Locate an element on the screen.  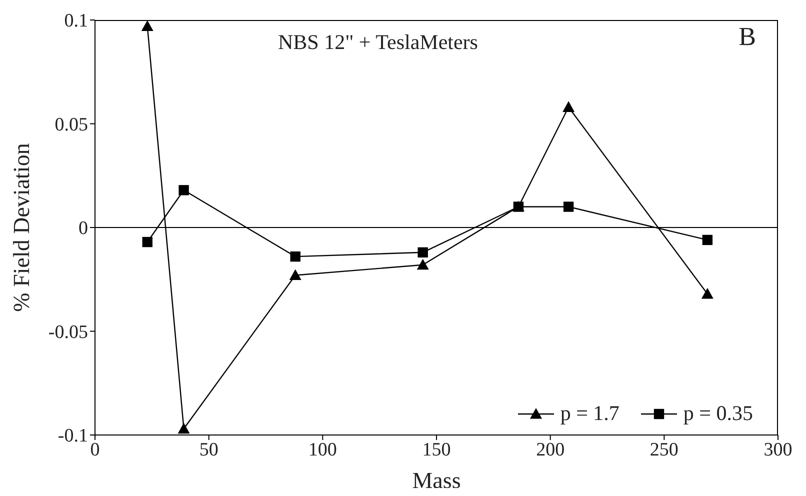
x-axis-title: Mass is located at coordinates (436, 480).